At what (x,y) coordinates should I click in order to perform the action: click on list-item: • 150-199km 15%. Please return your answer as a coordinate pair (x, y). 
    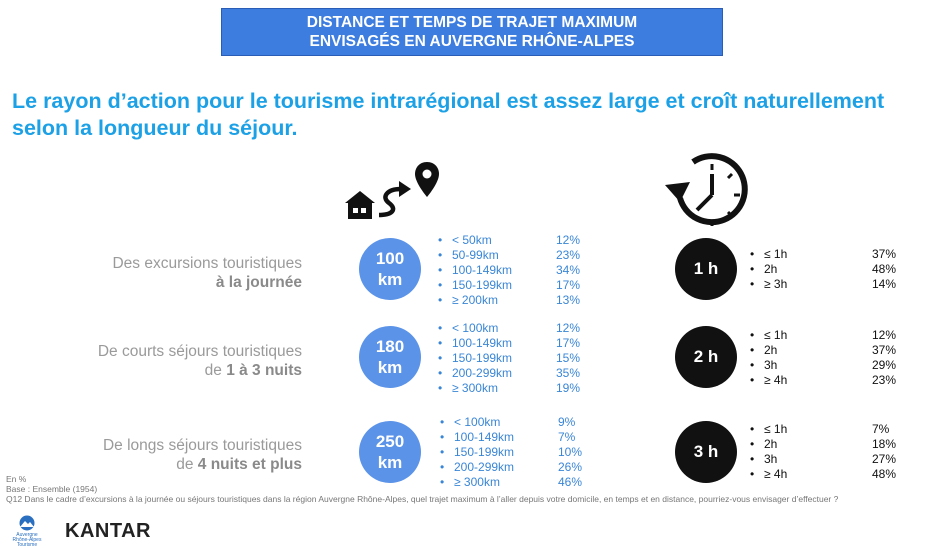
    Looking at the image, I should click on (509, 358).